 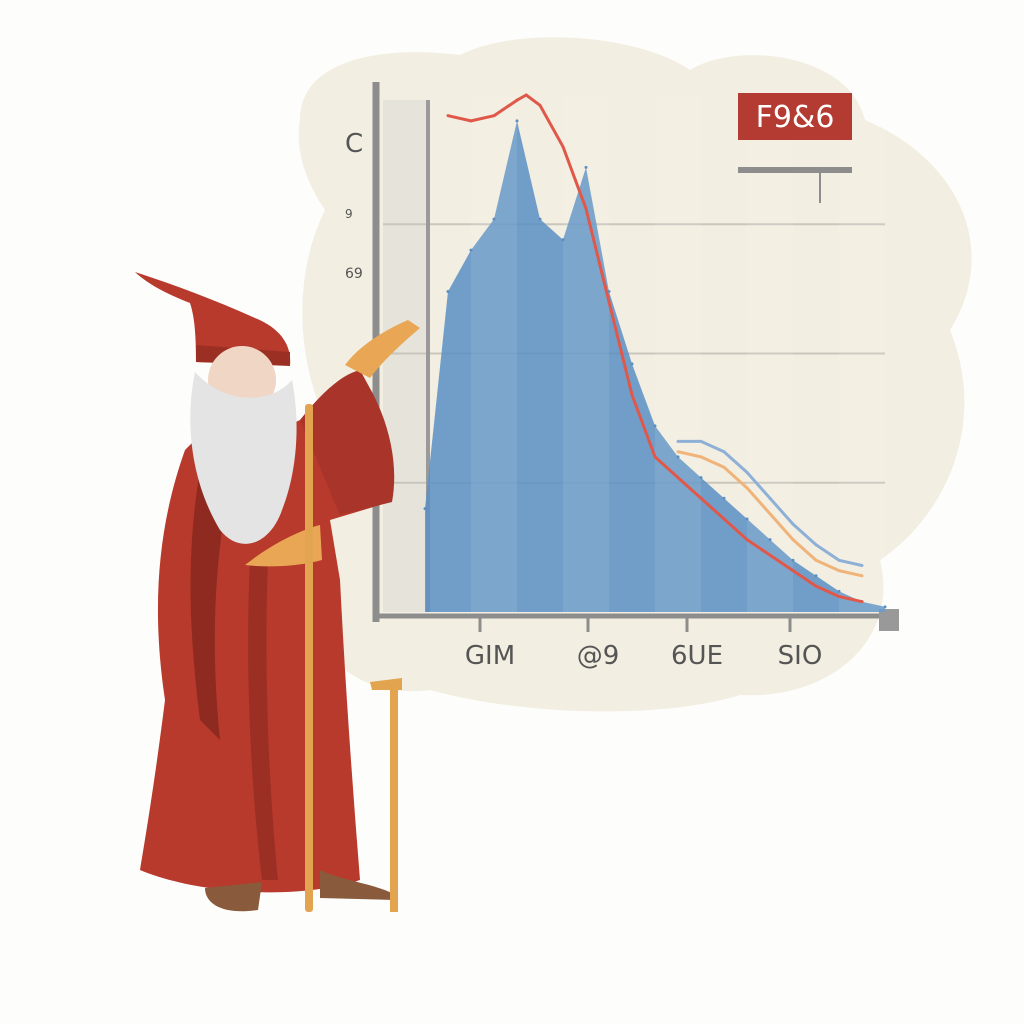 What do you see at coordinates (309, 658) in the screenshot?
I see `wizard-staff` at bounding box center [309, 658].